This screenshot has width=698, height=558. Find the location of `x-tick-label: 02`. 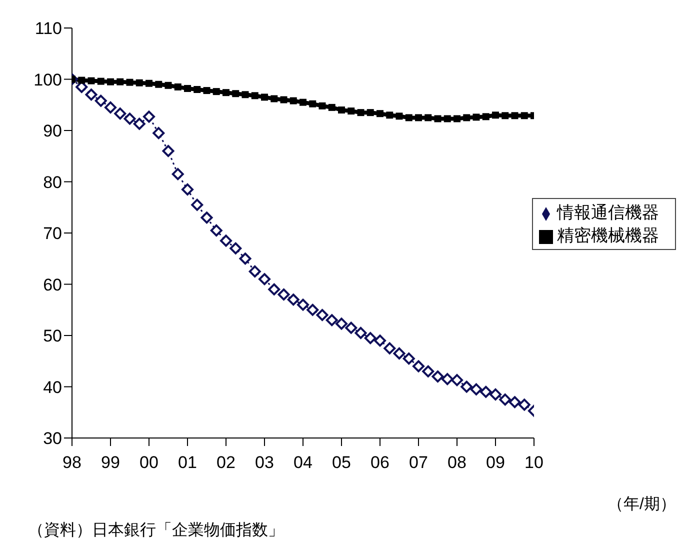

x-tick-label: 02 is located at coordinates (226, 462).